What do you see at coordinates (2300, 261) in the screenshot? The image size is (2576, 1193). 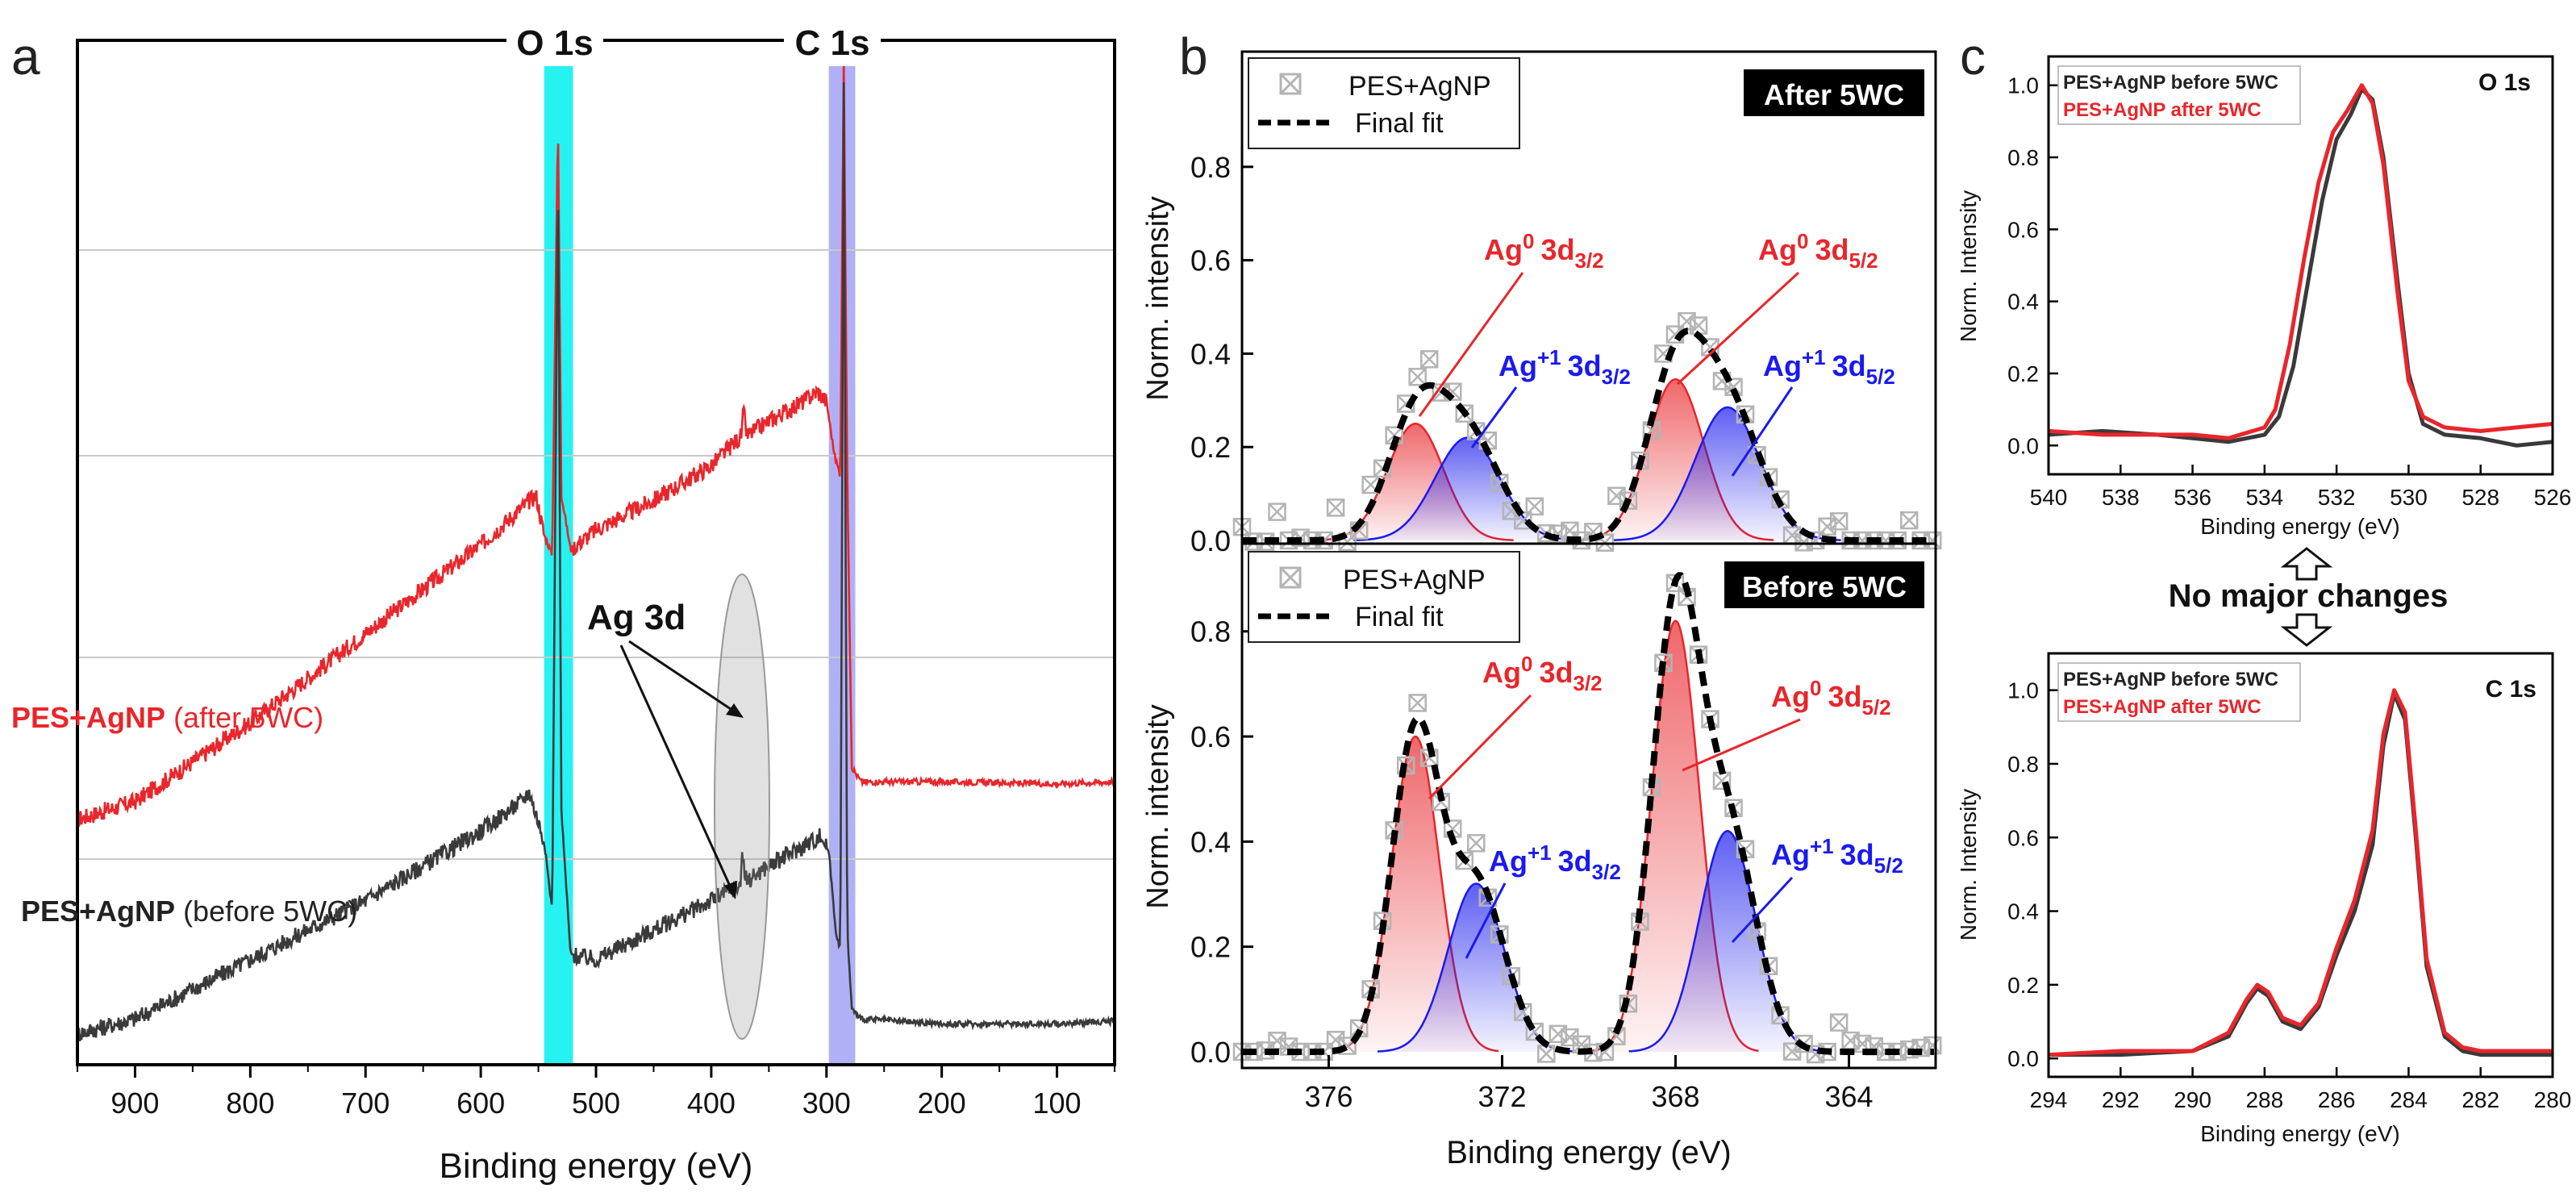 I see `c-o1s-line-after` at bounding box center [2300, 261].